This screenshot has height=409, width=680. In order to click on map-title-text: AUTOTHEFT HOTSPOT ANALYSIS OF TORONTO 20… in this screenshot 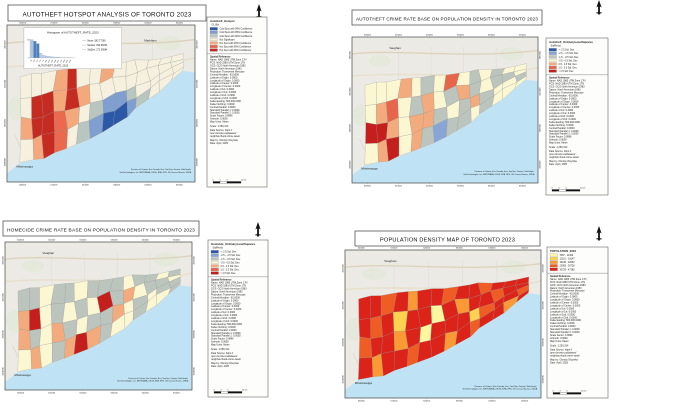, I will do `click(107, 14)`.